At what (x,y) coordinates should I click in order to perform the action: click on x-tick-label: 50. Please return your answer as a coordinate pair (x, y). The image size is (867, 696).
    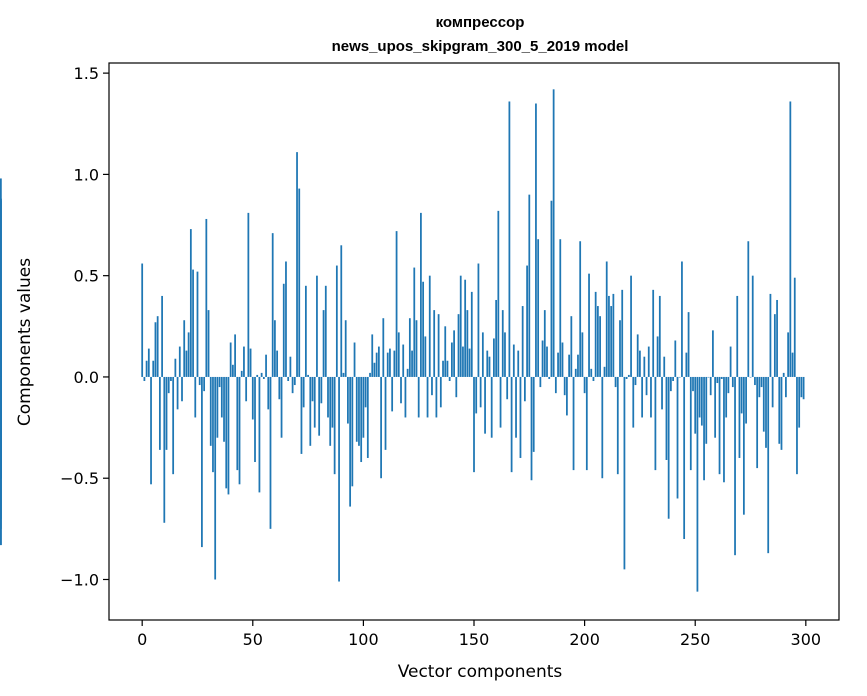
    Looking at the image, I should click on (253, 639).